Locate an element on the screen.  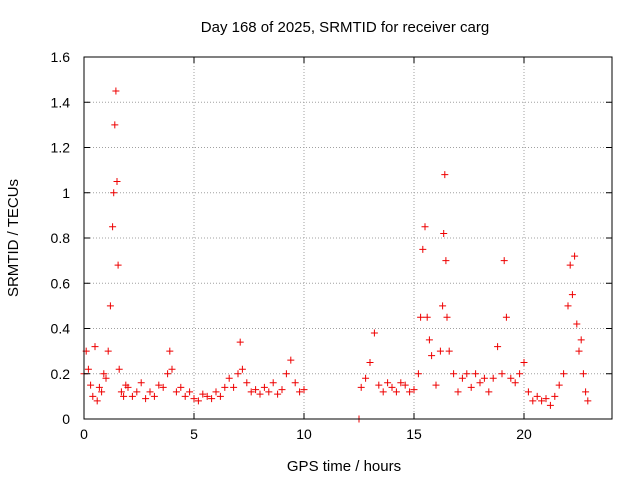
x-tick-label: 20 is located at coordinates (524, 434).